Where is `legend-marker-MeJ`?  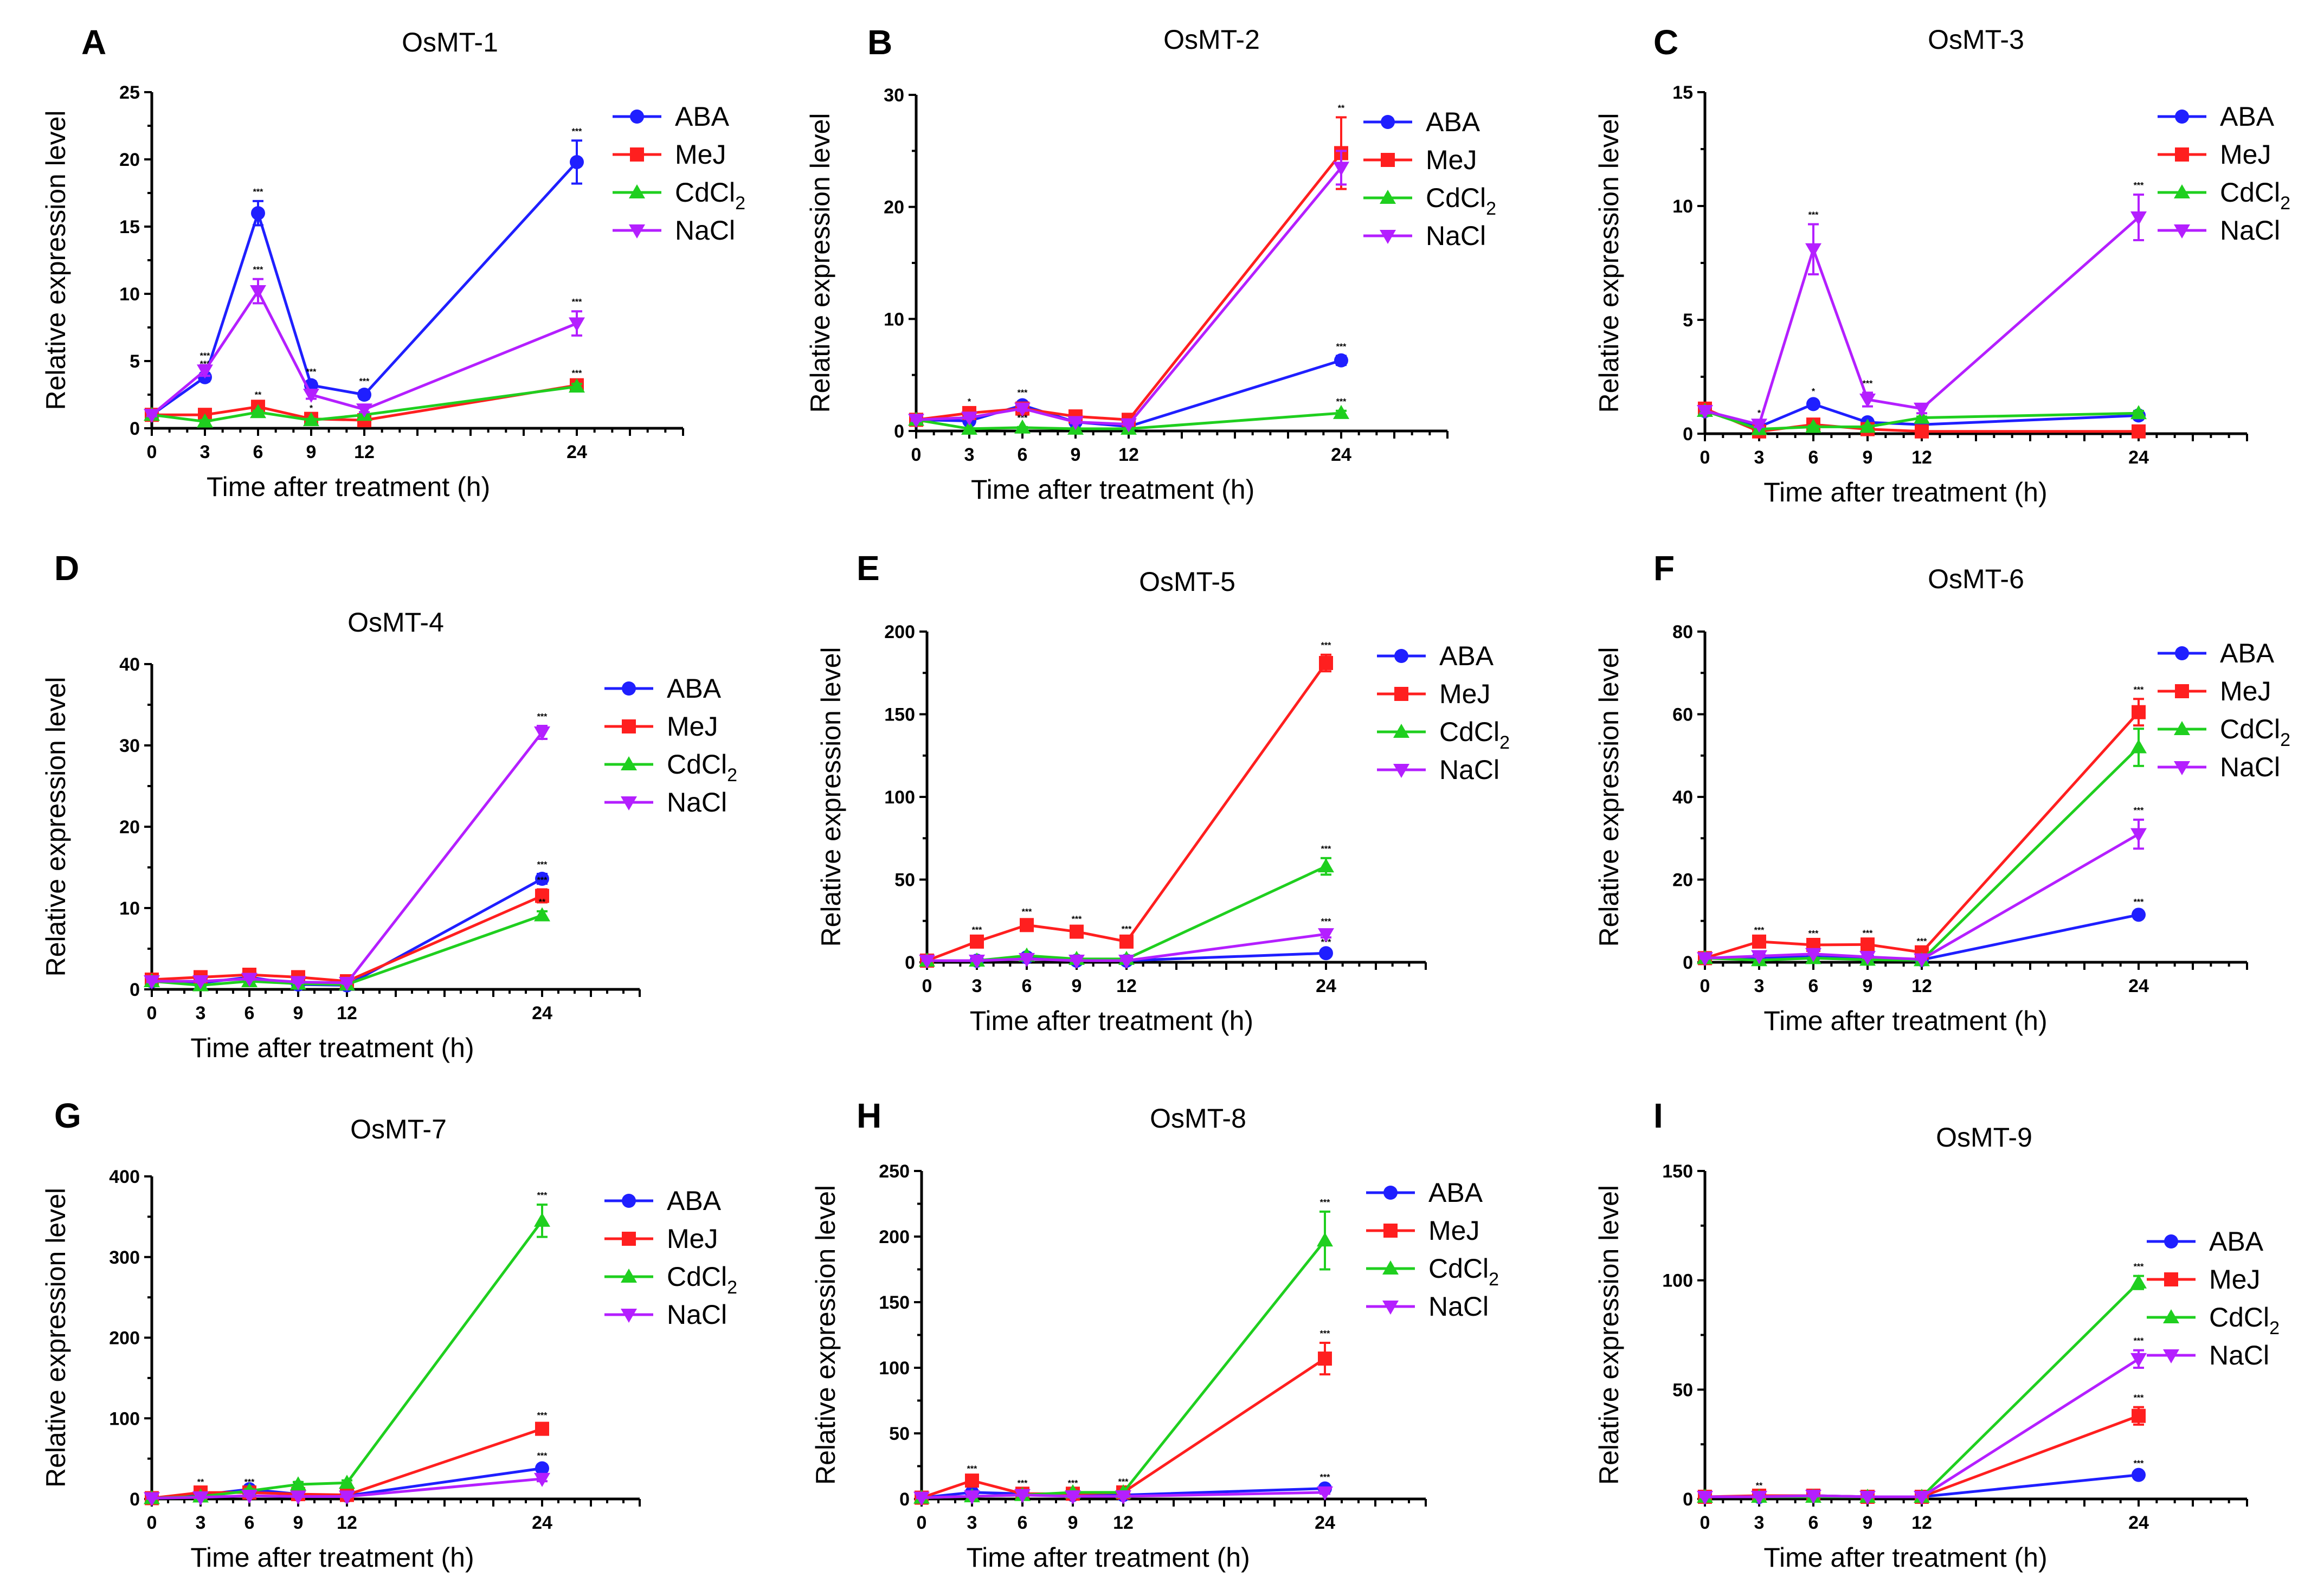 legend-marker-MeJ is located at coordinates (1388, 160).